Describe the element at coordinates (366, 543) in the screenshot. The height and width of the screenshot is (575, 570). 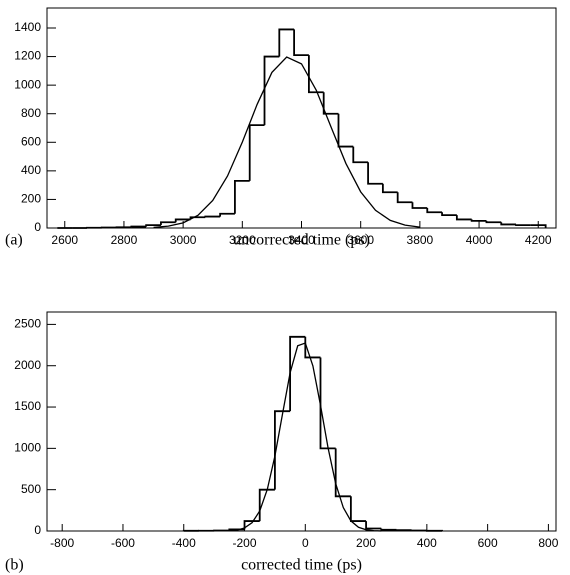
I see `x-tick-label: 200` at that location.